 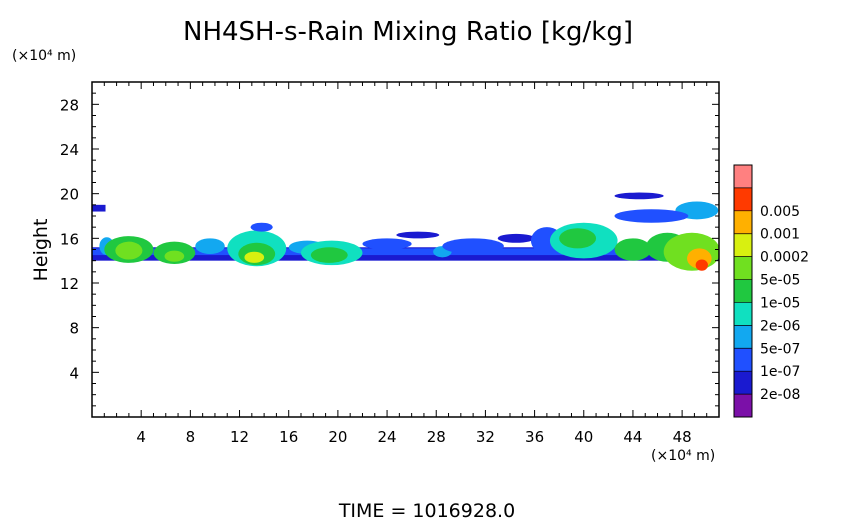 I want to click on y-tick-label: 8, so click(x=74, y=329).